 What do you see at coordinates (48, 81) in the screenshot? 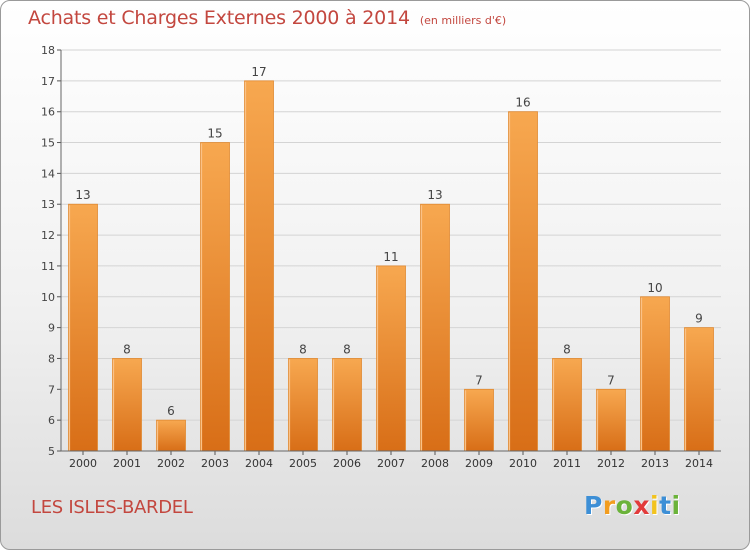
I see `y-tick-label: 17` at bounding box center [48, 81].